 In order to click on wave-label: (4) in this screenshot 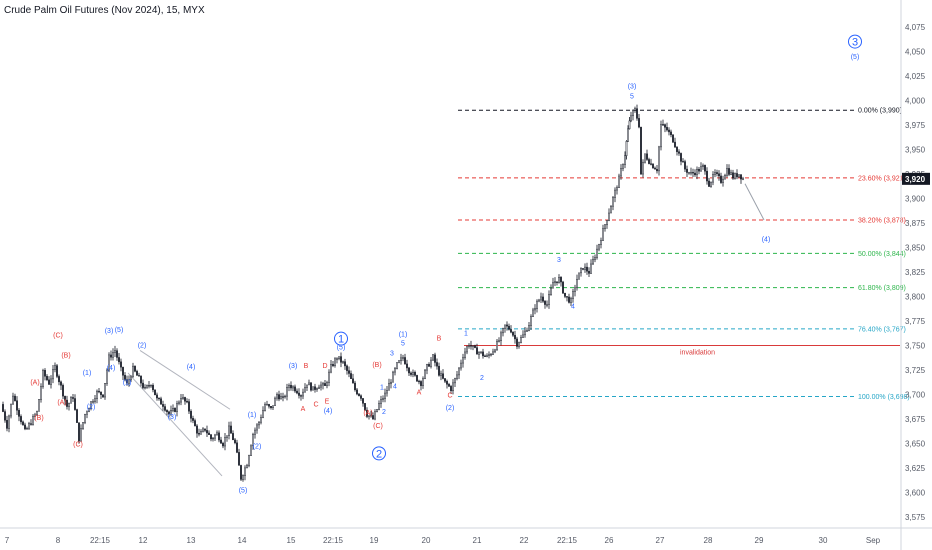, I will do `click(111, 368)`.